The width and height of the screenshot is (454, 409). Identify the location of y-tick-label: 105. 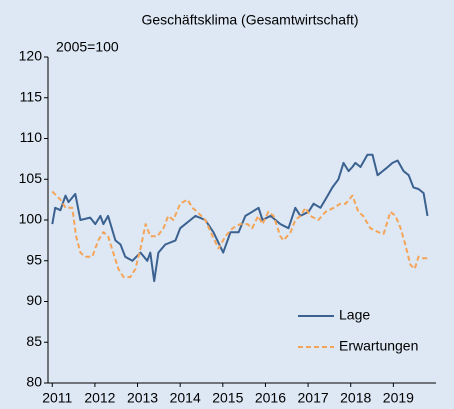
(31, 178).